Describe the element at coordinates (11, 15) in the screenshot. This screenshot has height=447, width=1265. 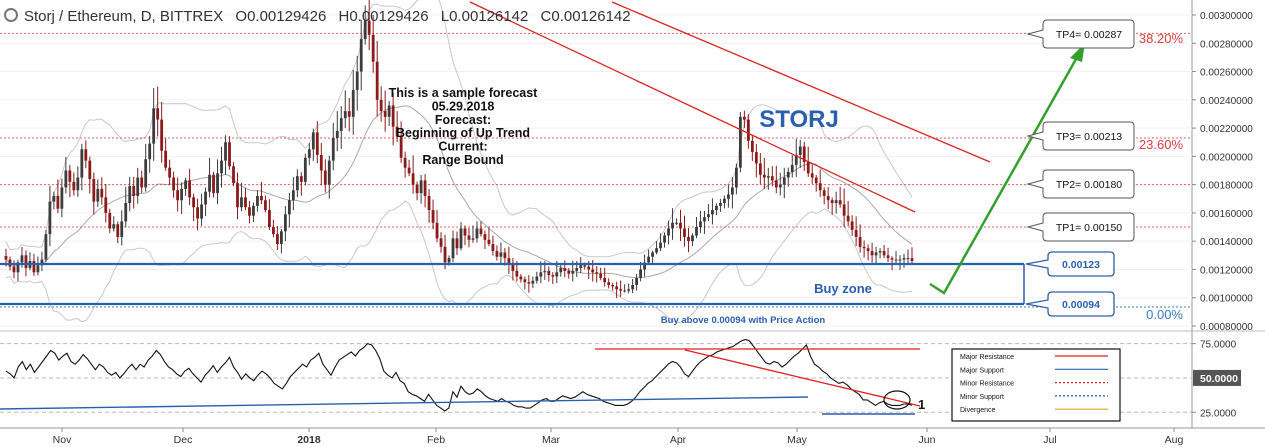
I see `circle-icon` at that location.